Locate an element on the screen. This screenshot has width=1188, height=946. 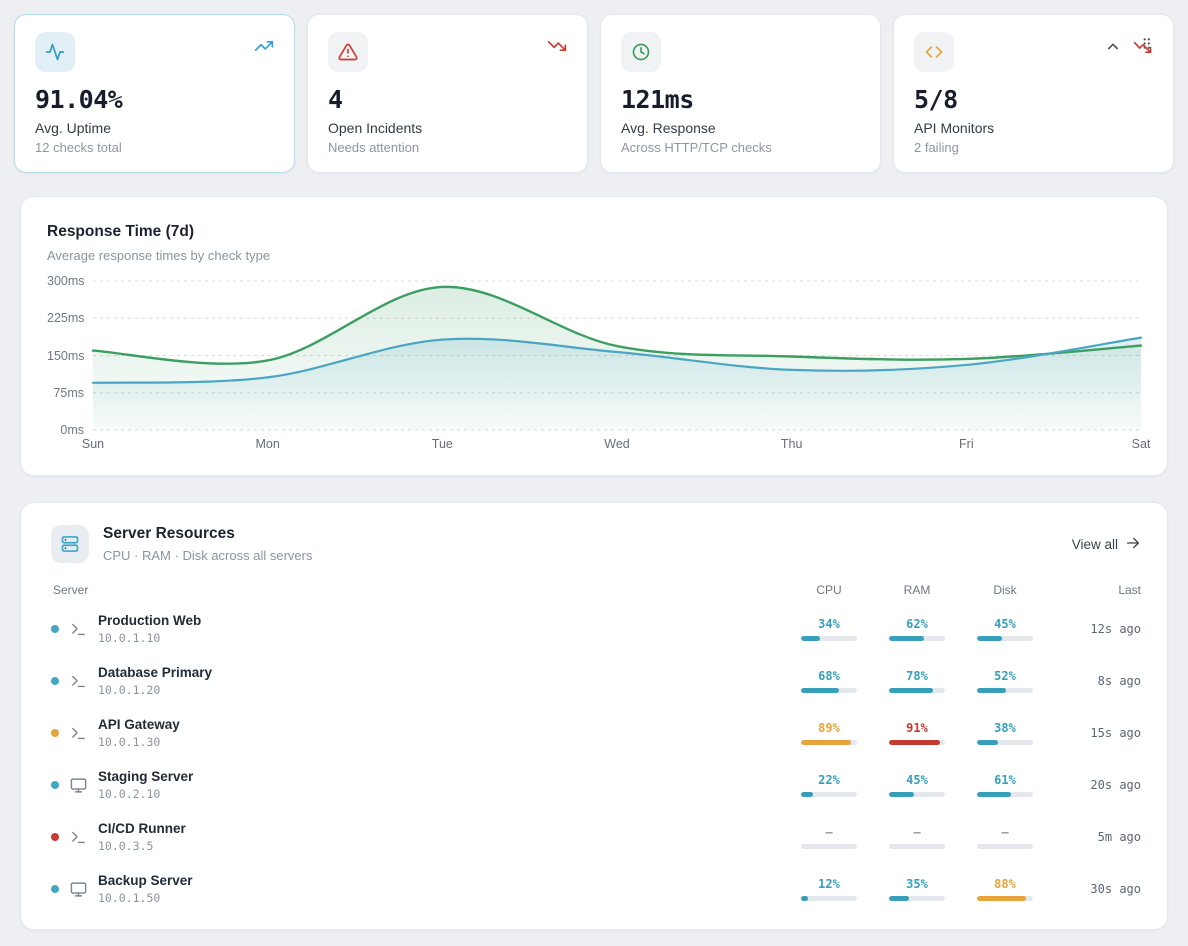
server-row: Staging Server 10.0.2.10 22% 45% 61% 20s ago is located at coordinates (596, 785).